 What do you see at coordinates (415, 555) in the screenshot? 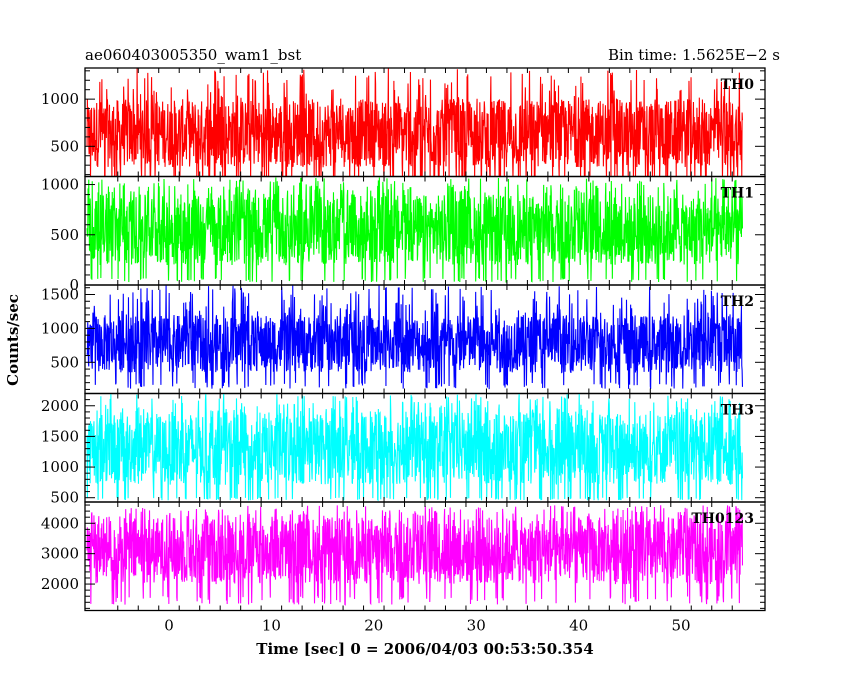
I see `series-th0123` at bounding box center [415, 555].